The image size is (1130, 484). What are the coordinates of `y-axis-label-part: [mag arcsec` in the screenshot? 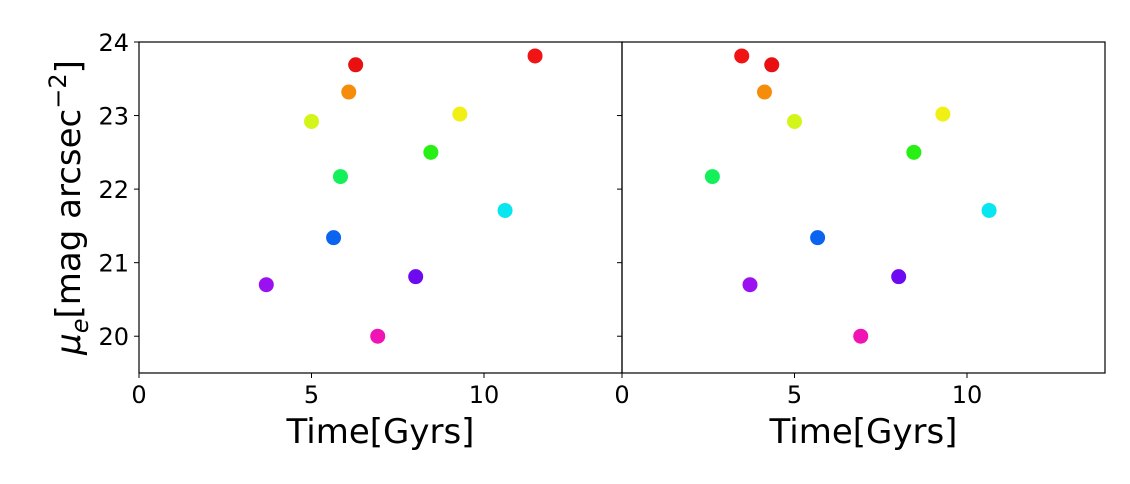 It's located at (69, 214).